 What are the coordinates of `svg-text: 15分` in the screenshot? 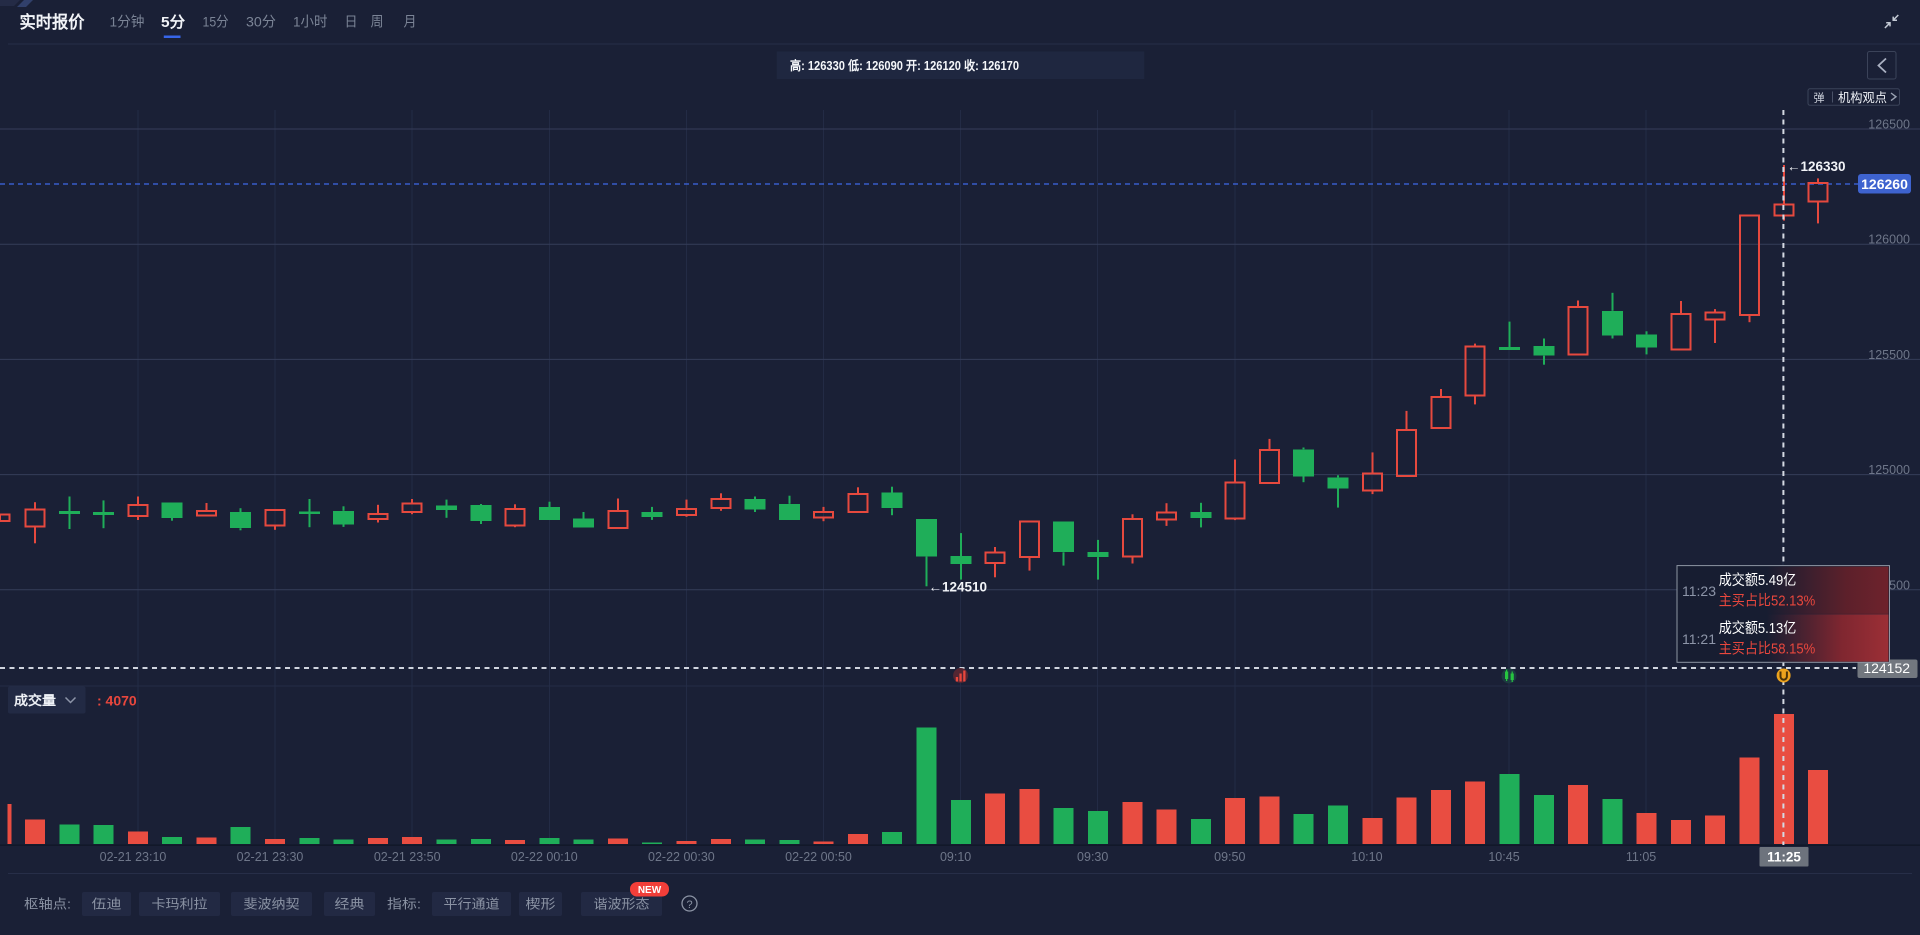 It's located at (216, 22).